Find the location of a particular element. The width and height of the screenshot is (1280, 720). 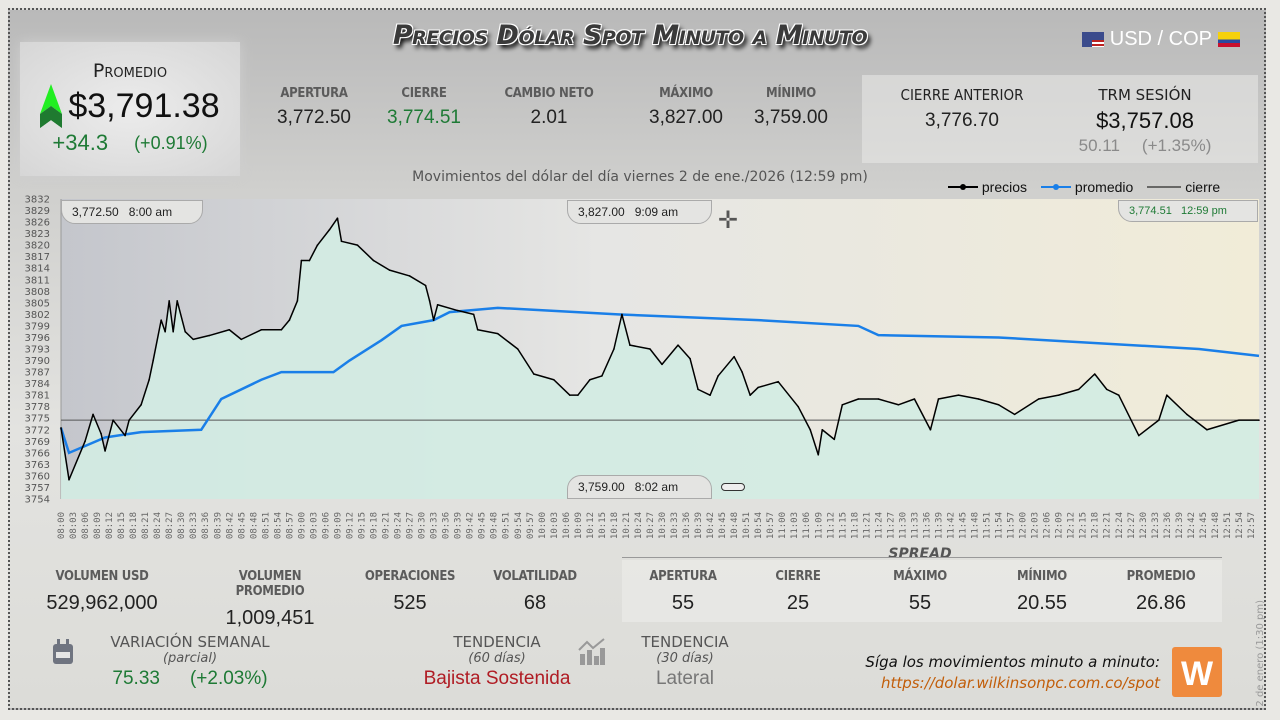

volume-stat-label: OPERACIONES is located at coordinates (410, 576).